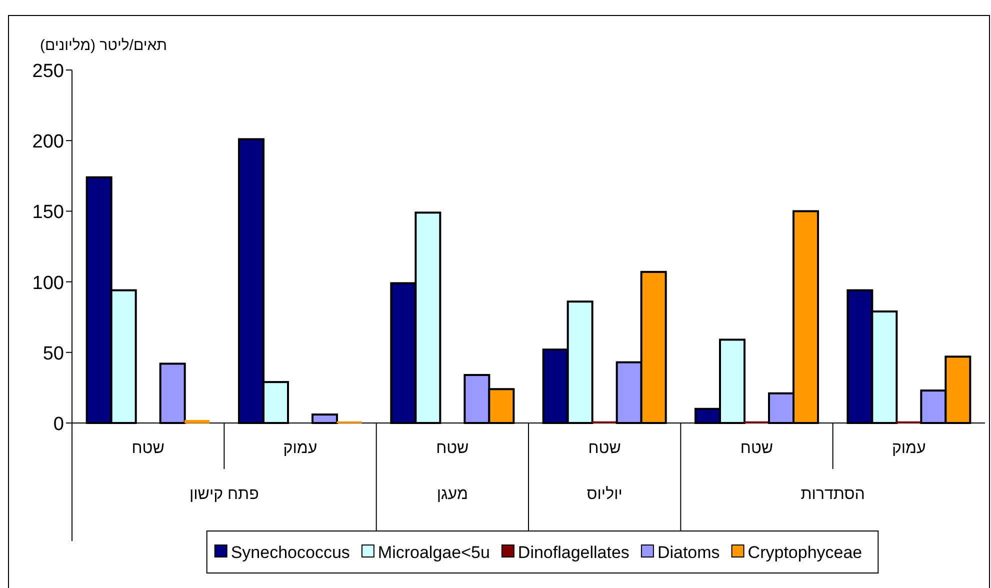  I want to click on y-tick-label: 250, so click(48, 71).